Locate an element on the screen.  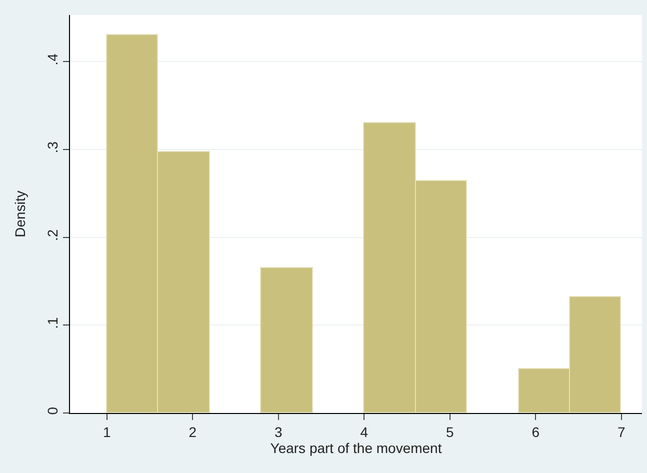
x-tick-label: 2 is located at coordinates (192, 432).